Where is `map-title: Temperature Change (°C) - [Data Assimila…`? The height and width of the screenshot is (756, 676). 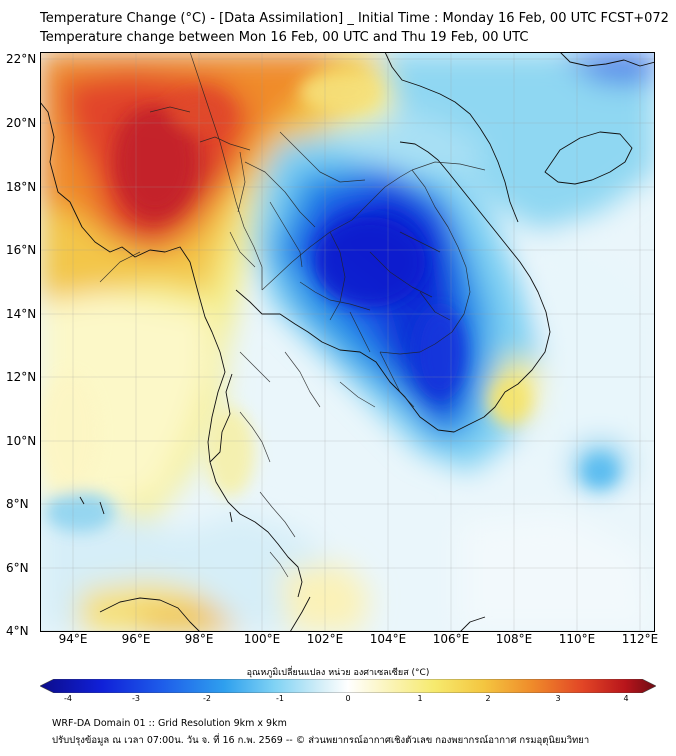 map-title: Temperature Change (°C) - [Data Assimila… is located at coordinates (354, 18).